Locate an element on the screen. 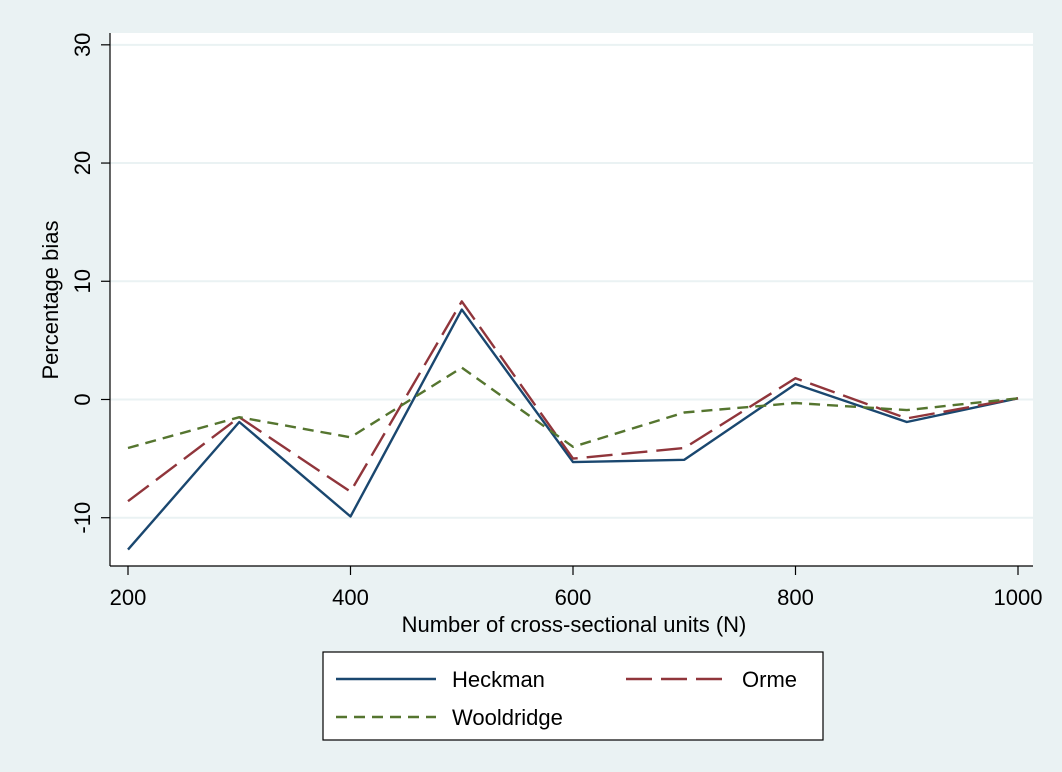  x-tick-label: 600 is located at coordinates (573, 597).